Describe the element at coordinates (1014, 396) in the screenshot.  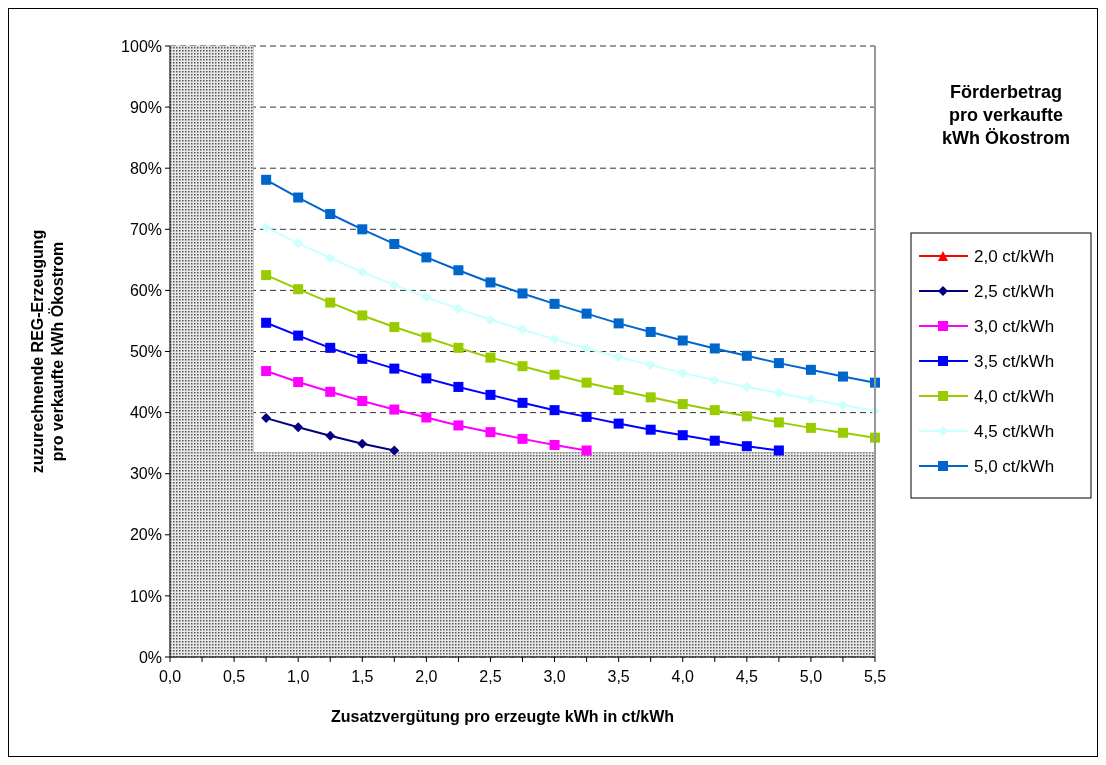
I see `legend-label: 4,0 ct/kWh` at that location.